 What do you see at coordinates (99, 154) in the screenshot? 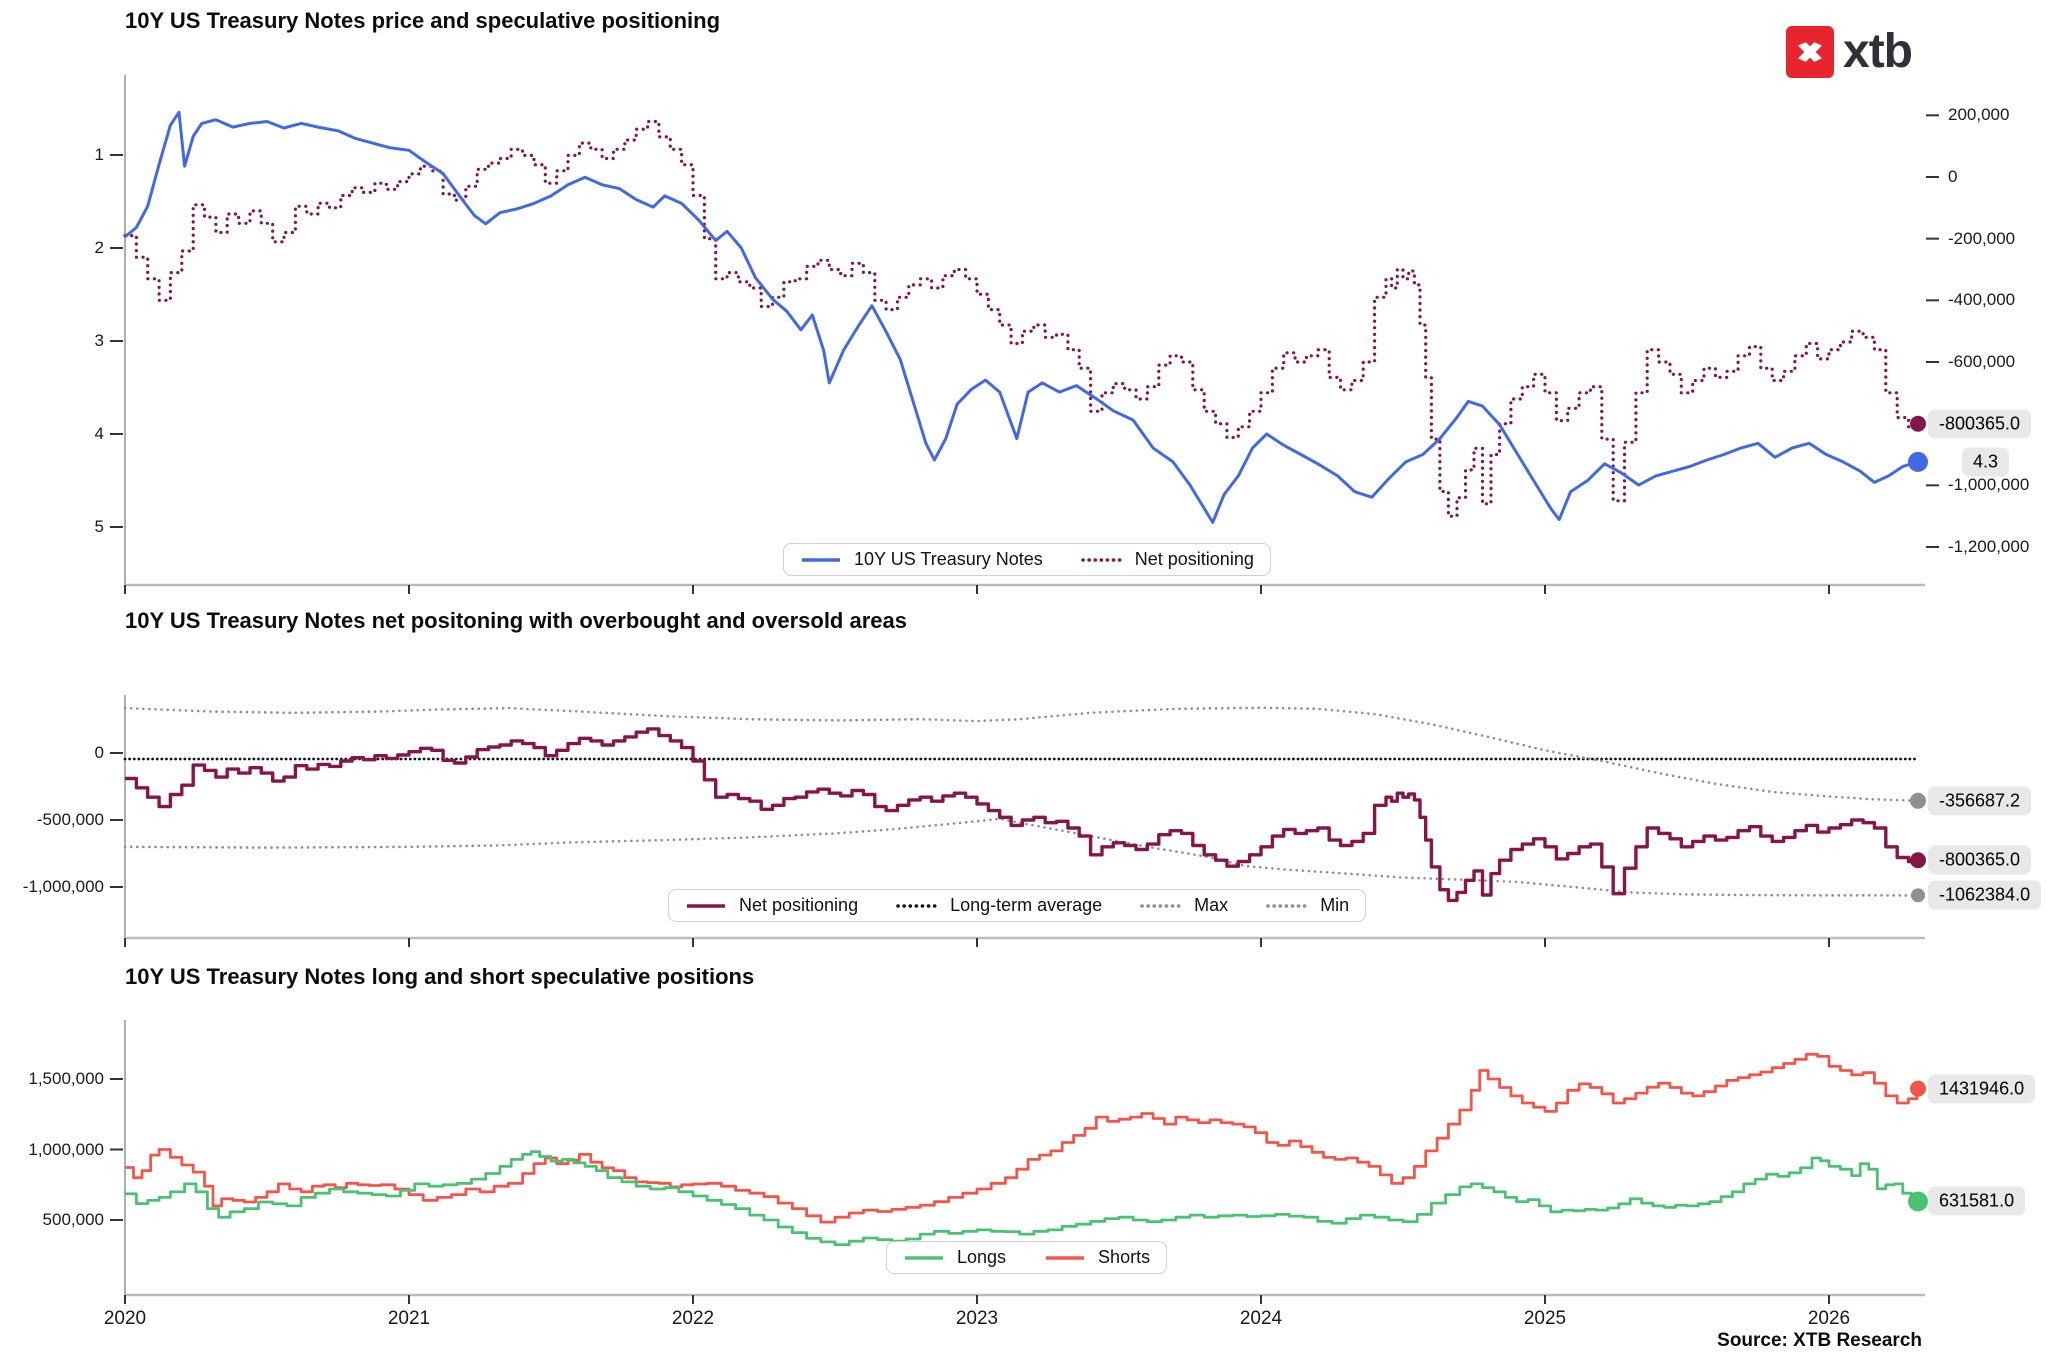
I see `y-tick-left-p1: 1` at bounding box center [99, 154].